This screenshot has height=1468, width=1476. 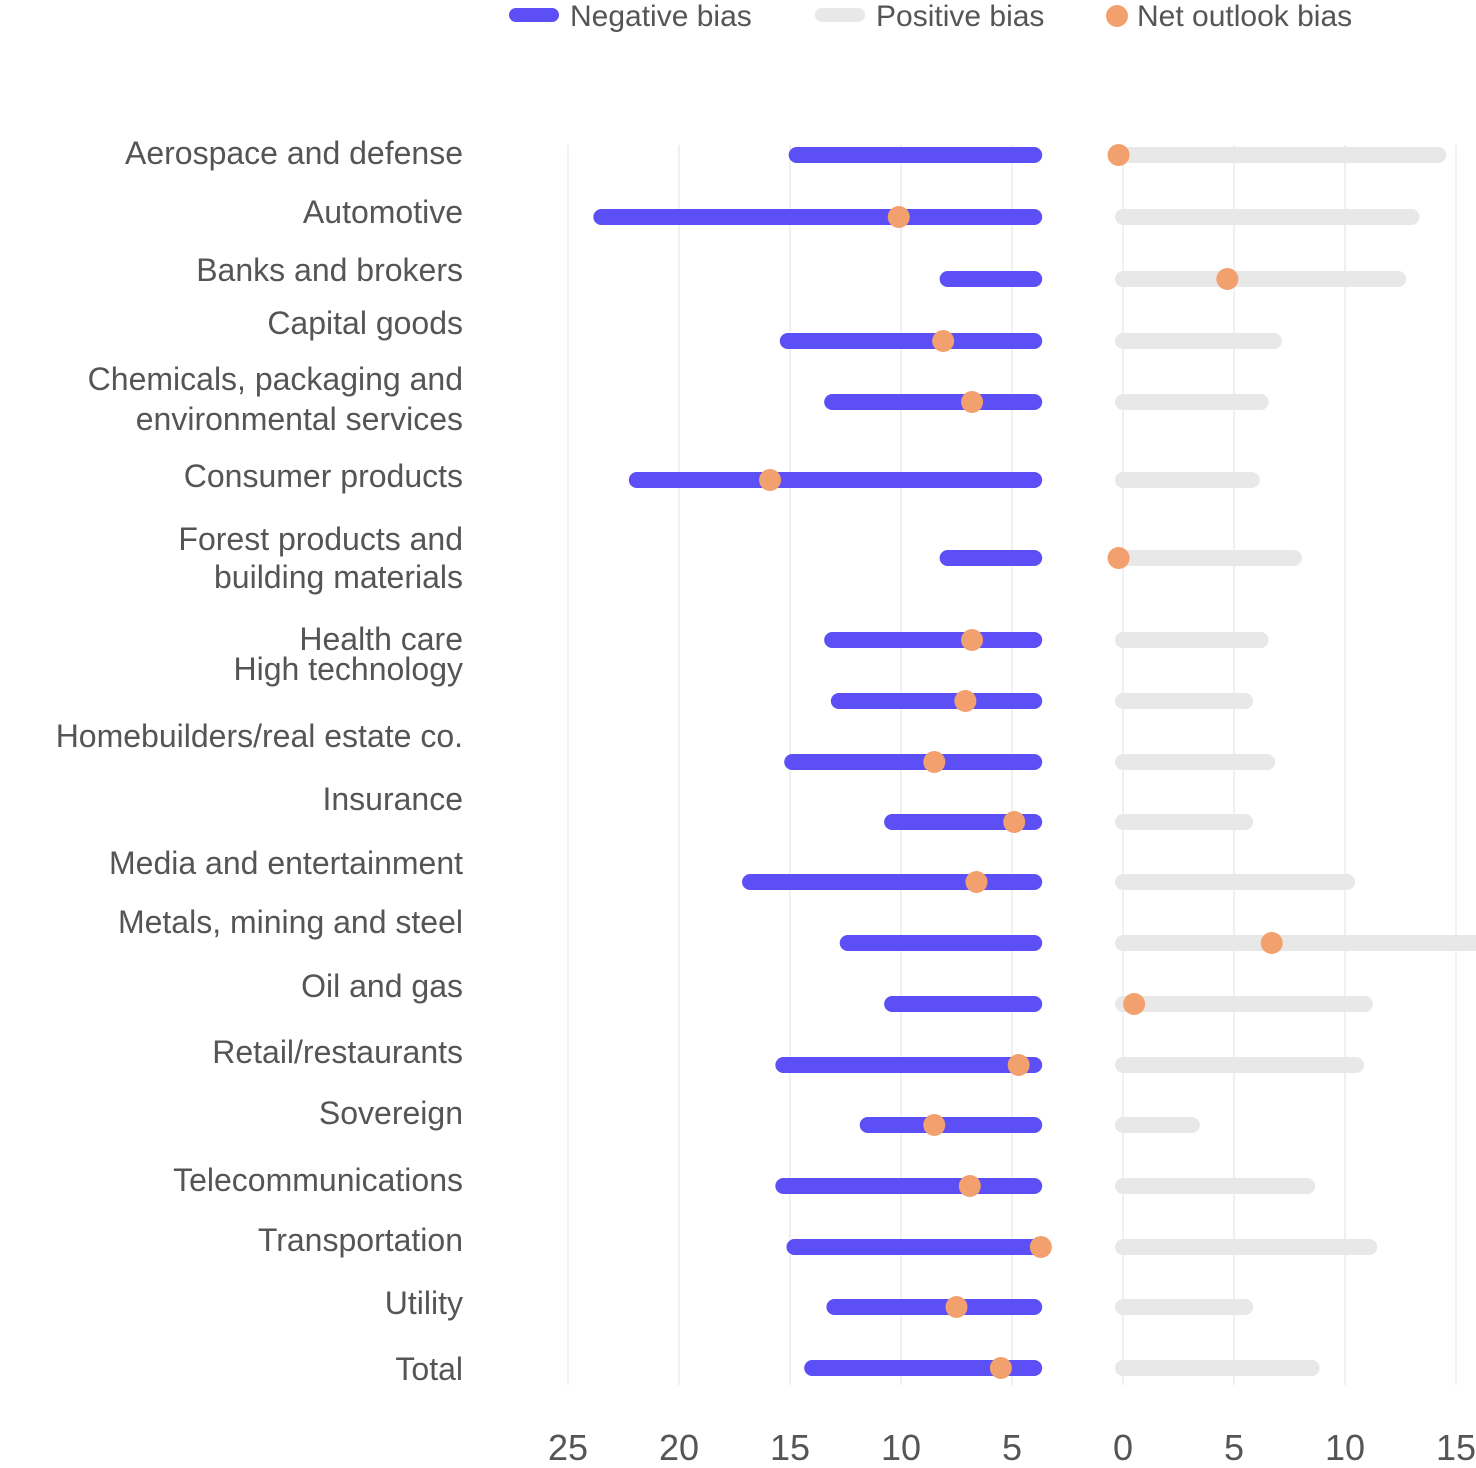 What do you see at coordinates (294, 153) in the screenshot?
I see `category-label: Aerospace and defense` at bounding box center [294, 153].